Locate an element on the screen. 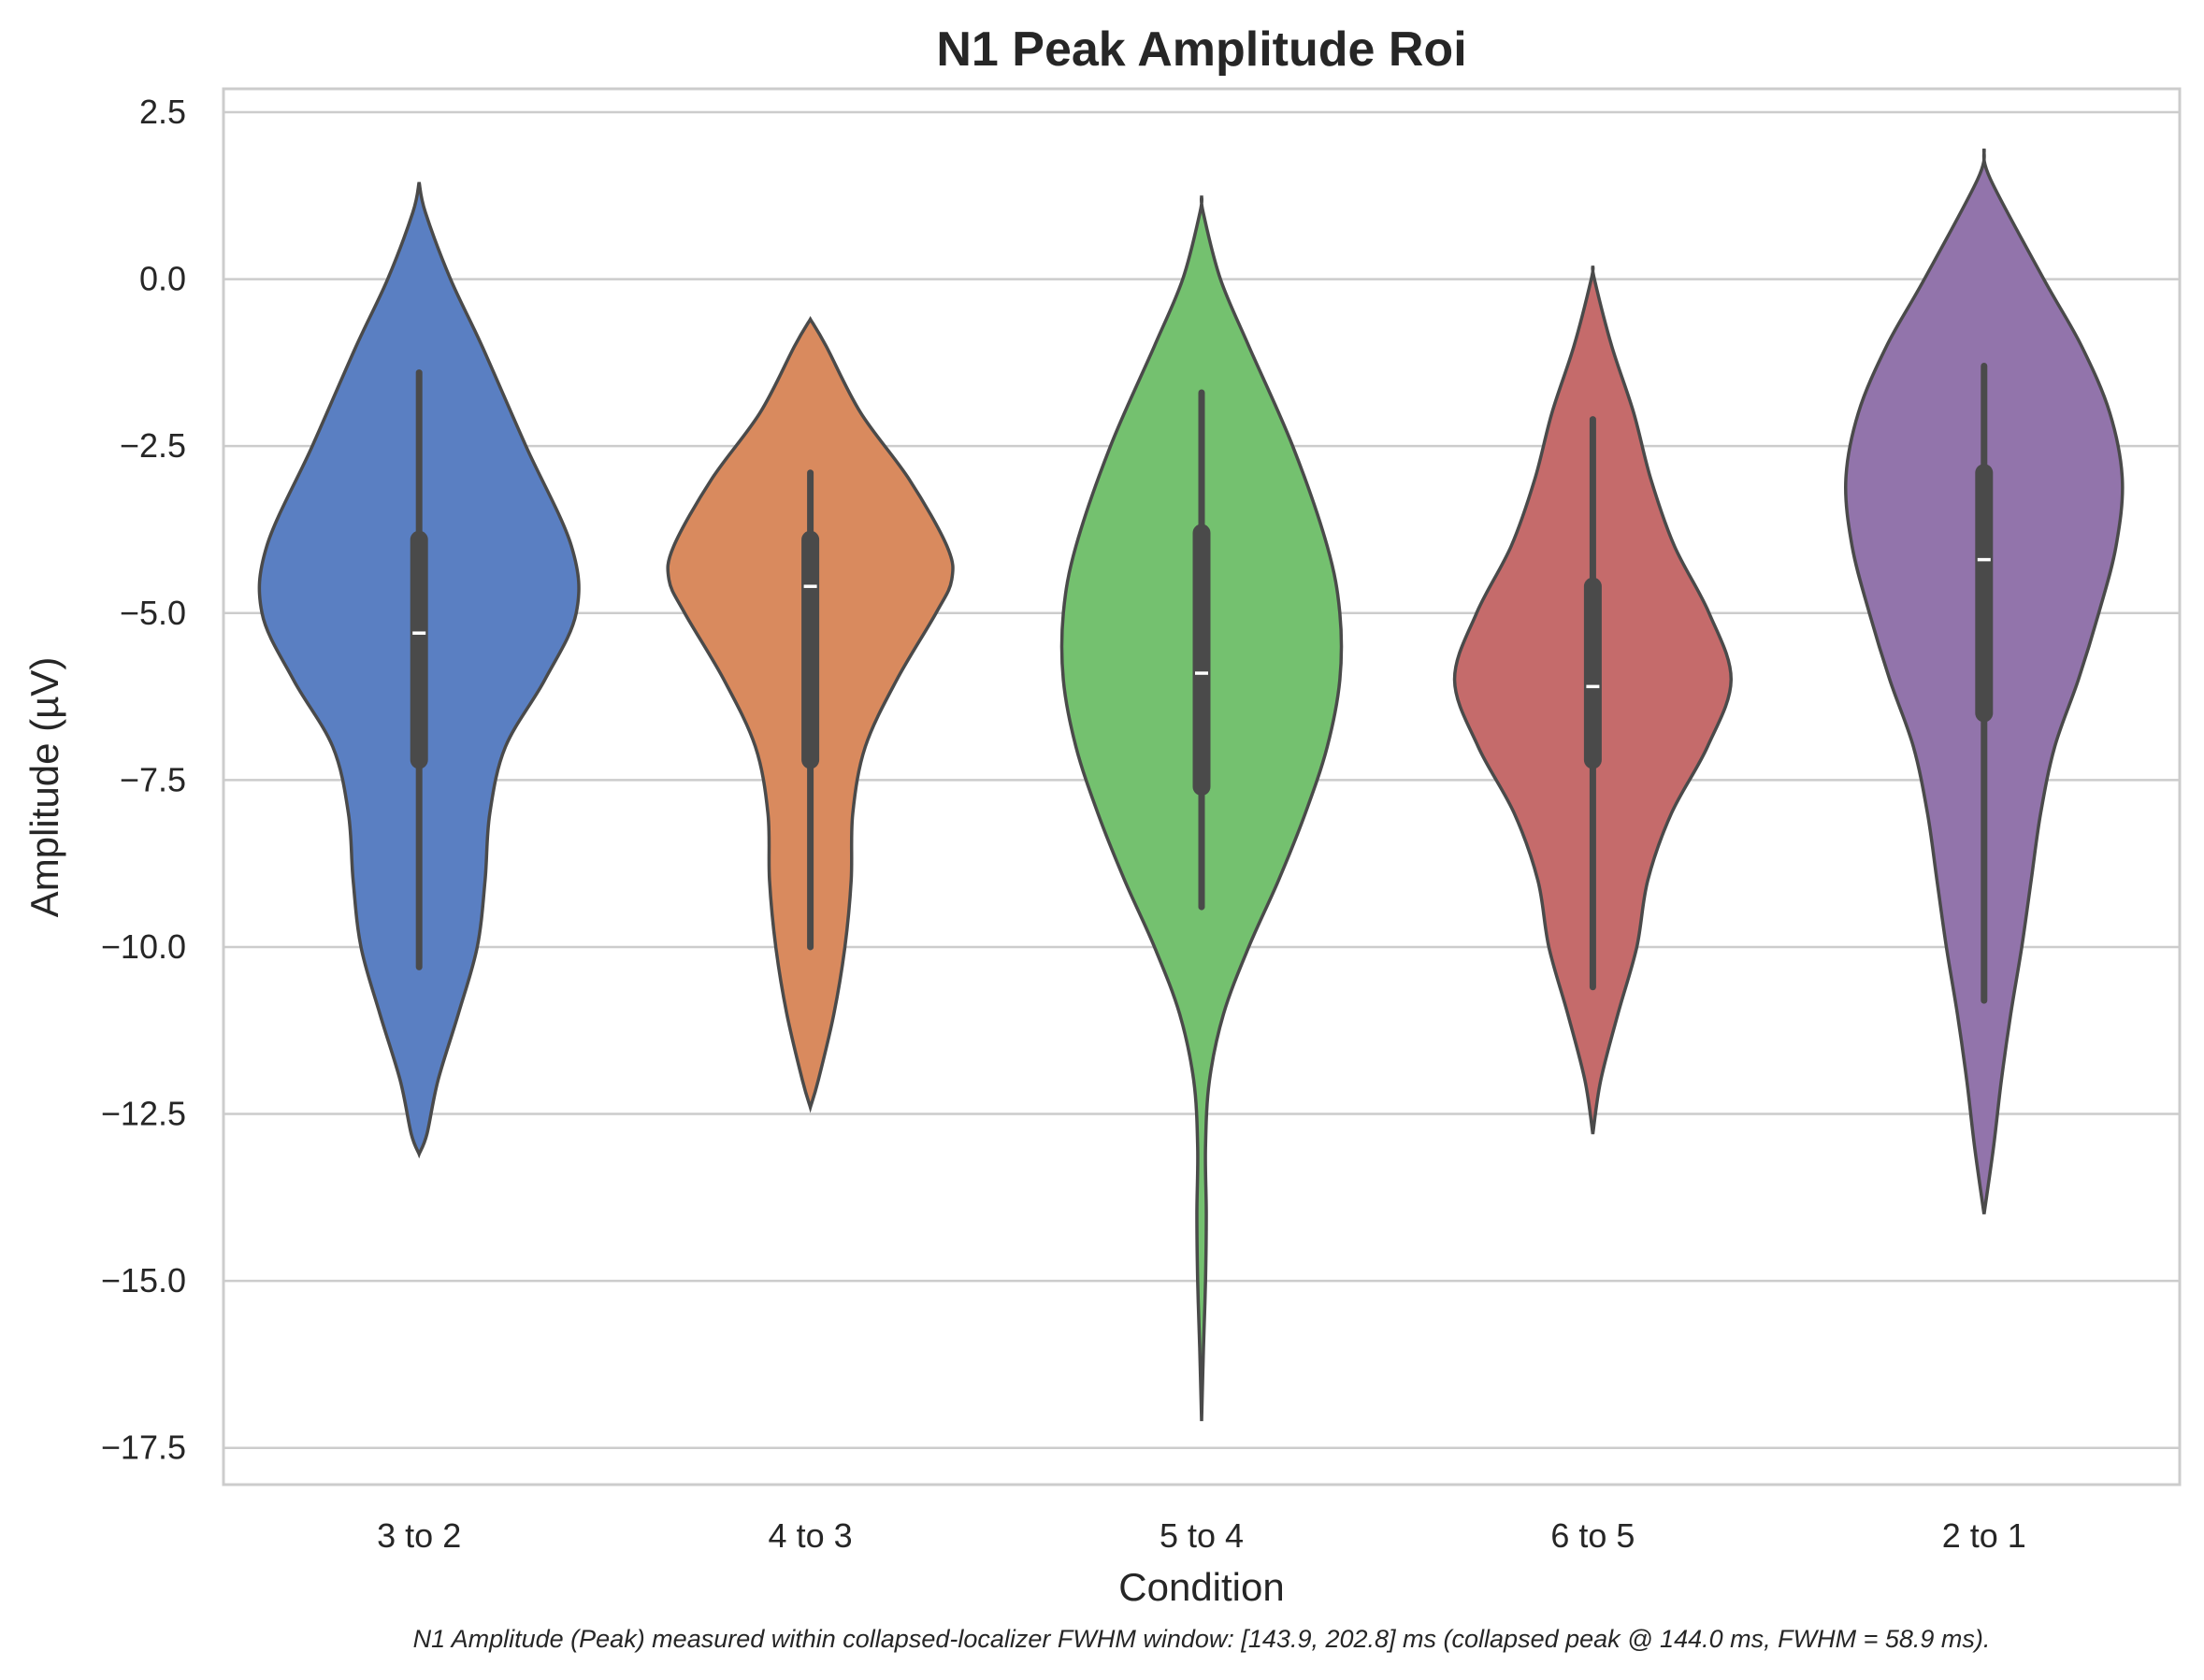  y-tick-label: −10.0 is located at coordinates (143, 946).